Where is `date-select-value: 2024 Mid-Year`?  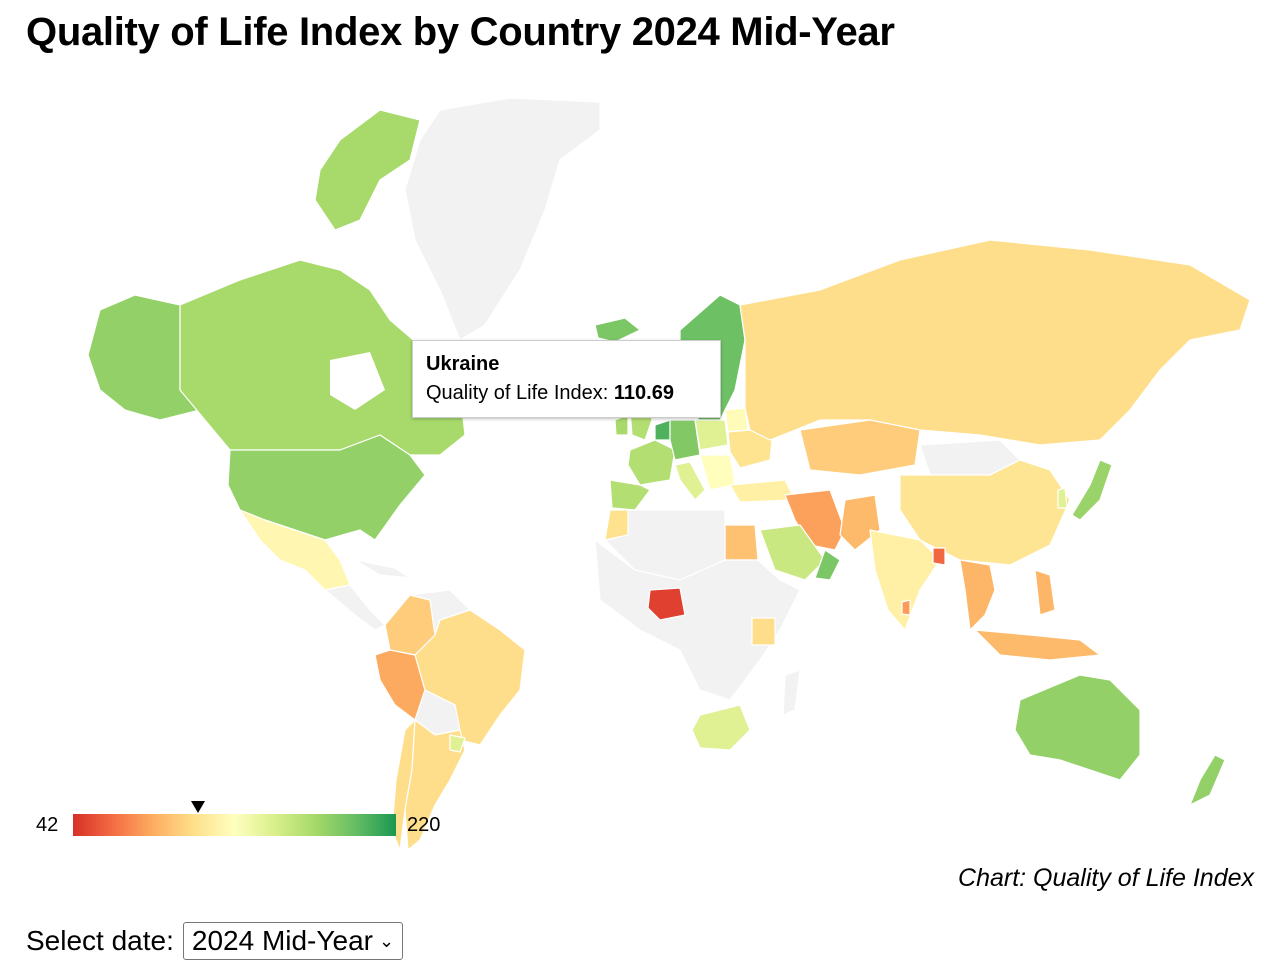 date-select-value: 2024 Mid-Year is located at coordinates (282, 940).